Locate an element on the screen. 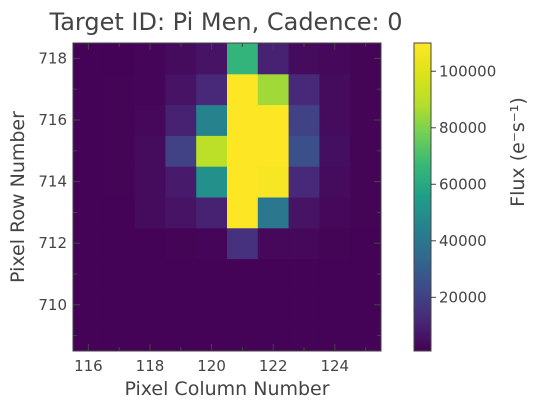 Image resolution: width=542 pixels, height=409 pixels. y-tick-label: 714 is located at coordinates (52, 182).